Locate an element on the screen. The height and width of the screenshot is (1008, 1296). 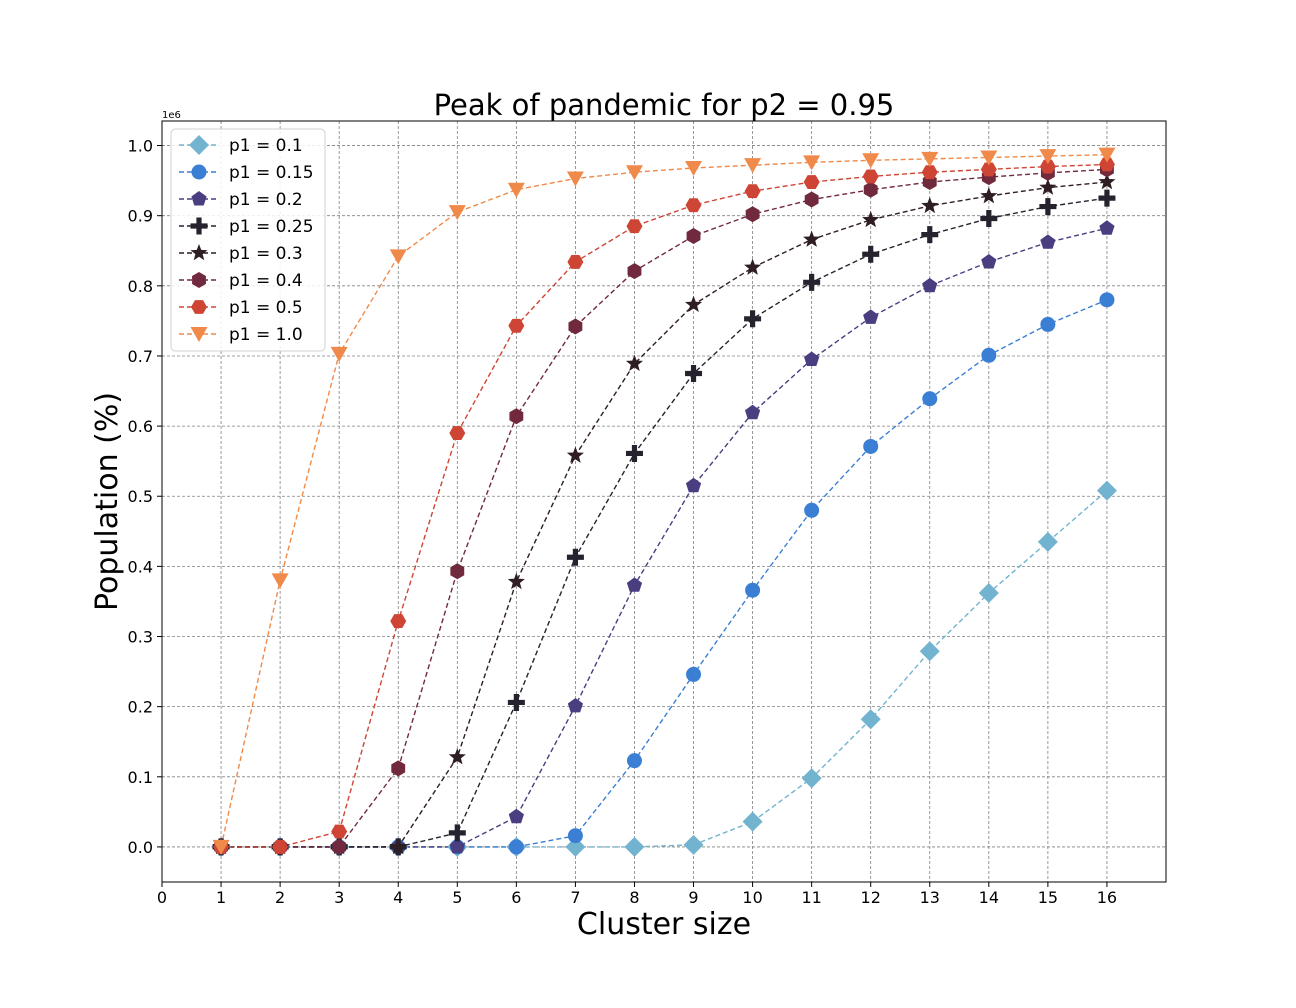
legend-label: p1 = 0.4 is located at coordinates (266, 281).